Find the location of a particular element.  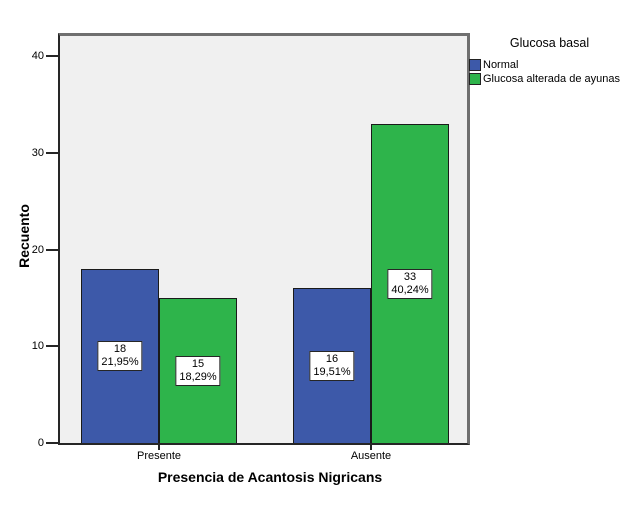

y-axis-title: Recuento is located at coordinates (24, 236).